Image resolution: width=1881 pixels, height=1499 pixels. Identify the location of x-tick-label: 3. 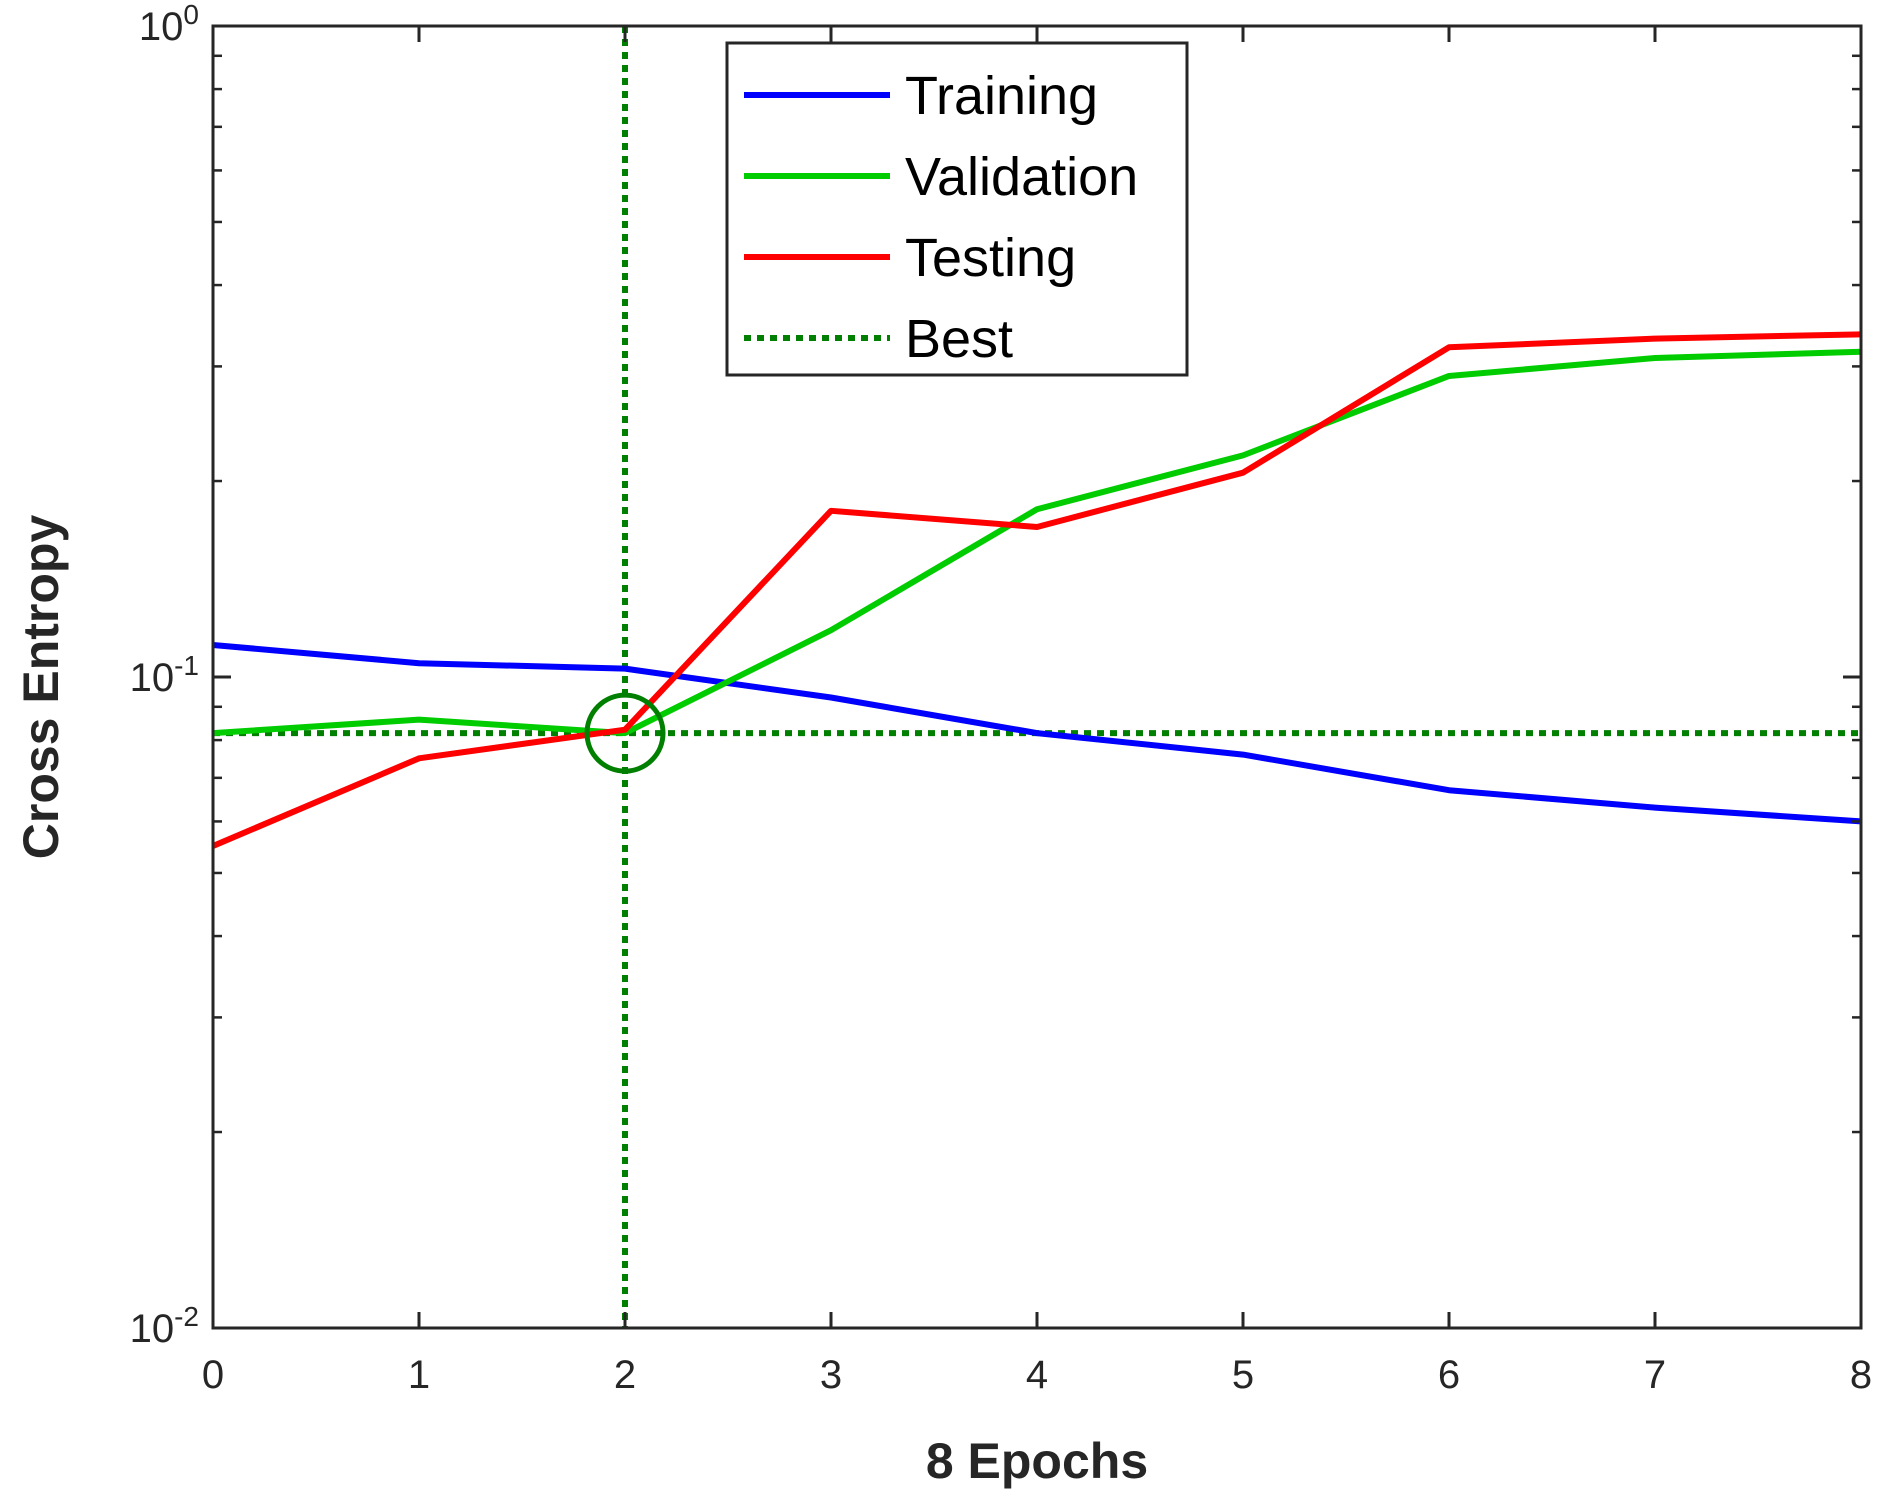
(831, 1375).